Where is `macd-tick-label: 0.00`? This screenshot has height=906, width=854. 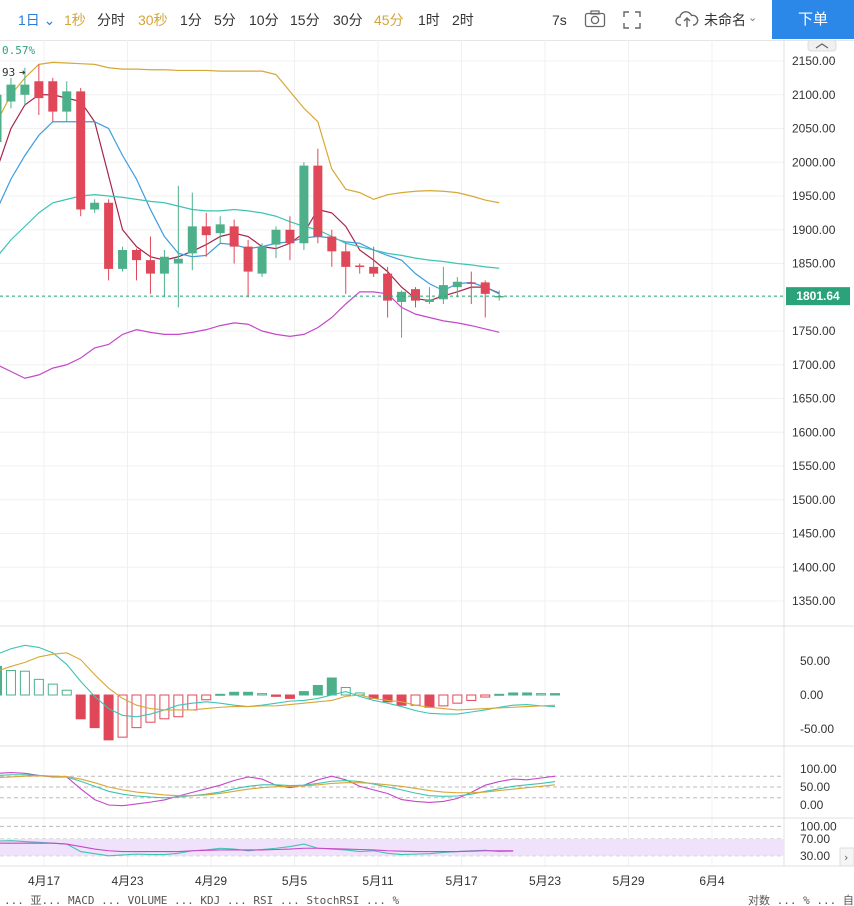
macd-tick-label: 0.00 is located at coordinates (812, 695).